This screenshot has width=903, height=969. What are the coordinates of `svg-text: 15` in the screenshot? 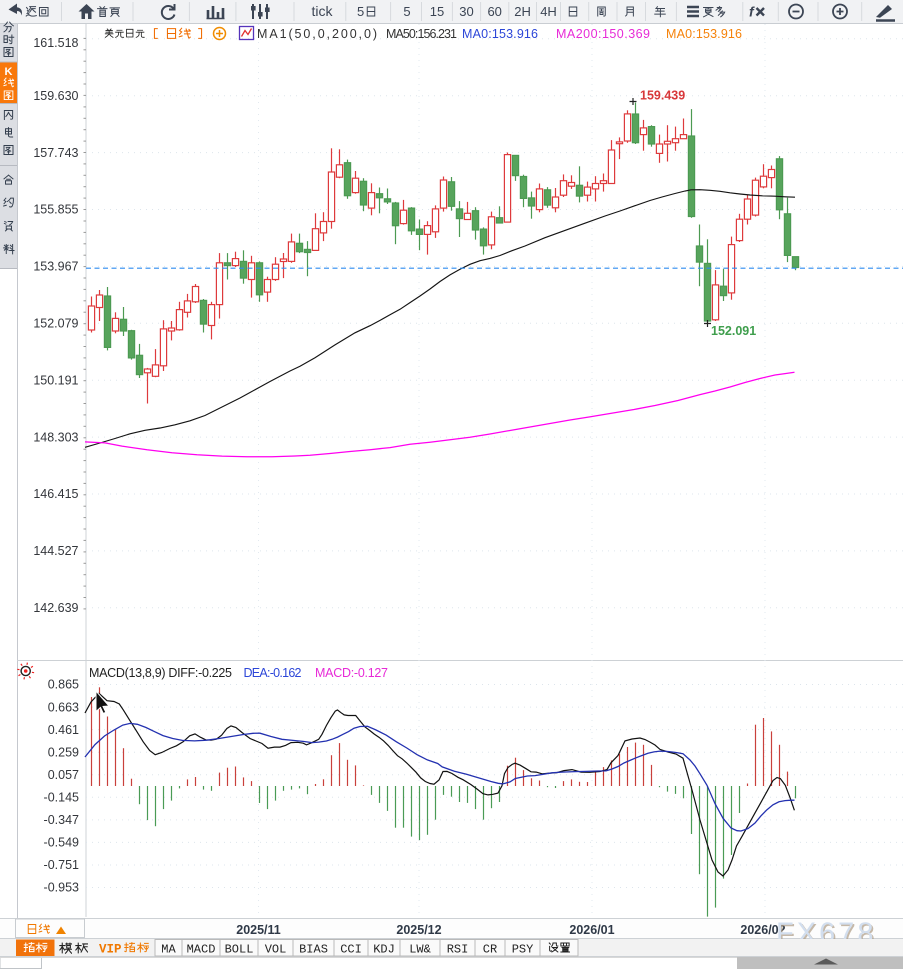 It's located at (437, 11).